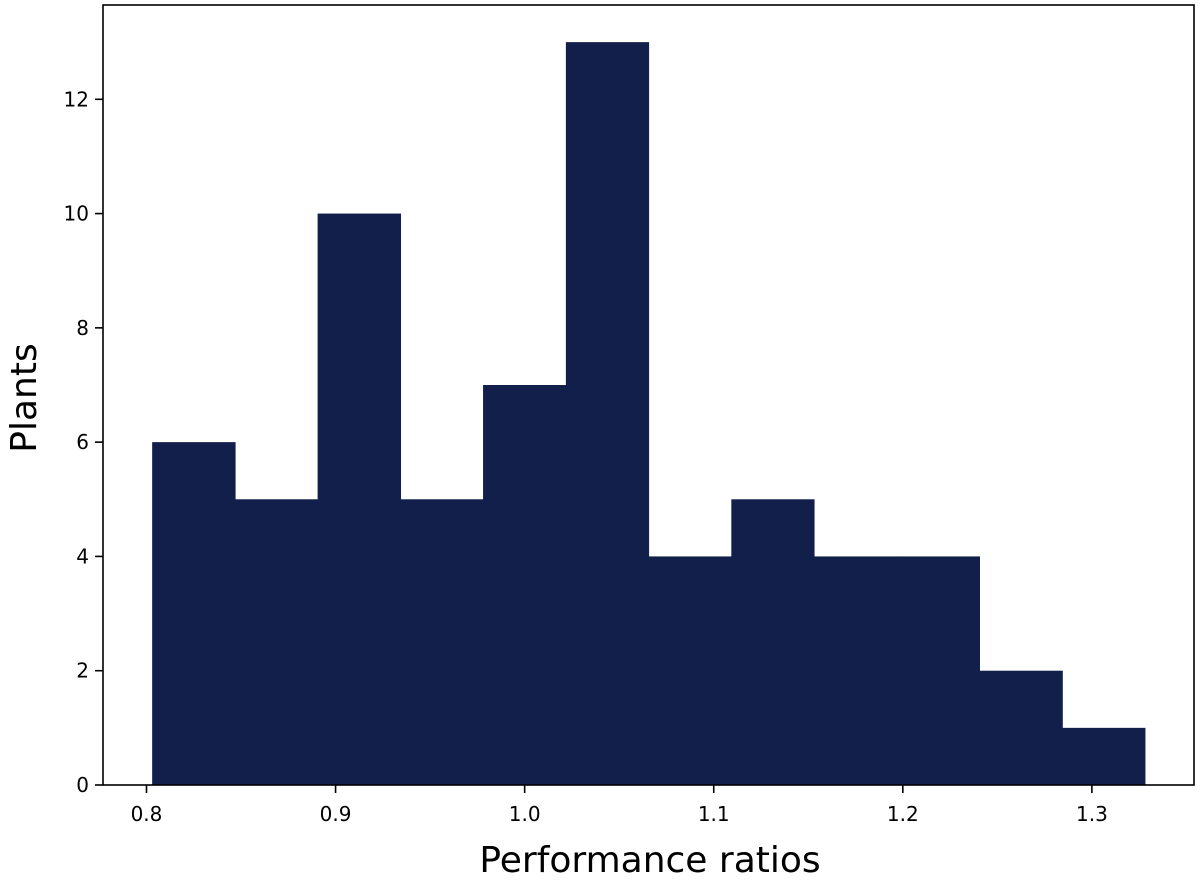  Describe the element at coordinates (82, 671) in the screenshot. I see `y-tick-label: 2` at that location.